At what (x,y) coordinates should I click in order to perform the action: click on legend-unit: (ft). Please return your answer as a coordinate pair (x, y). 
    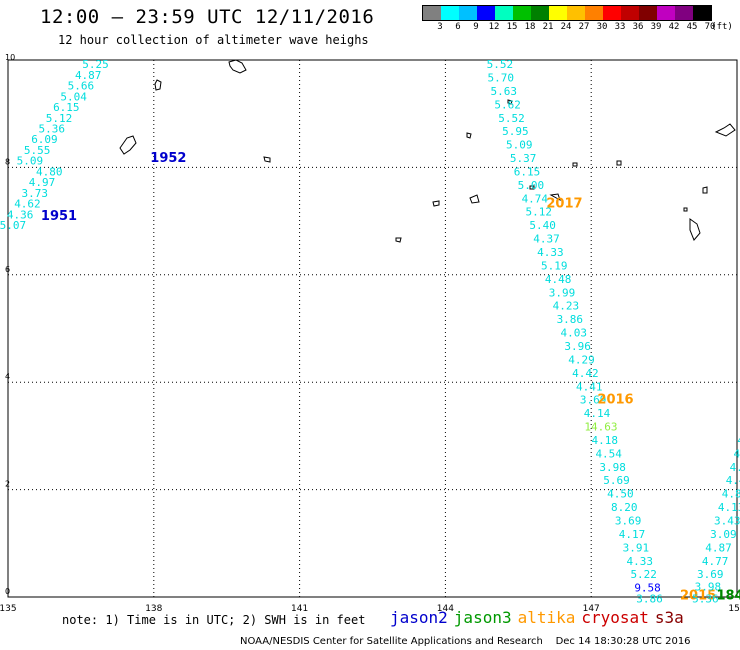
    Looking at the image, I should click on (722, 27).